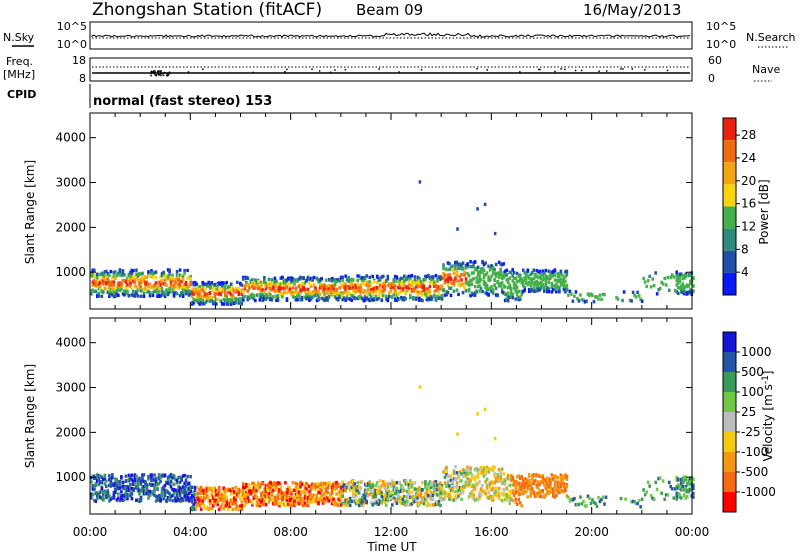 The image size is (800, 554). Describe the element at coordinates (771, 37) in the screenshot. I see `nsearch-label: N.Search` at that location.